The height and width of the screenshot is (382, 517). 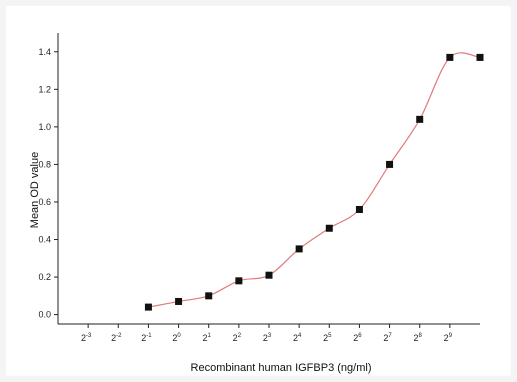 I want to click on x-tick-label: 21, so click(x=207, y=338).